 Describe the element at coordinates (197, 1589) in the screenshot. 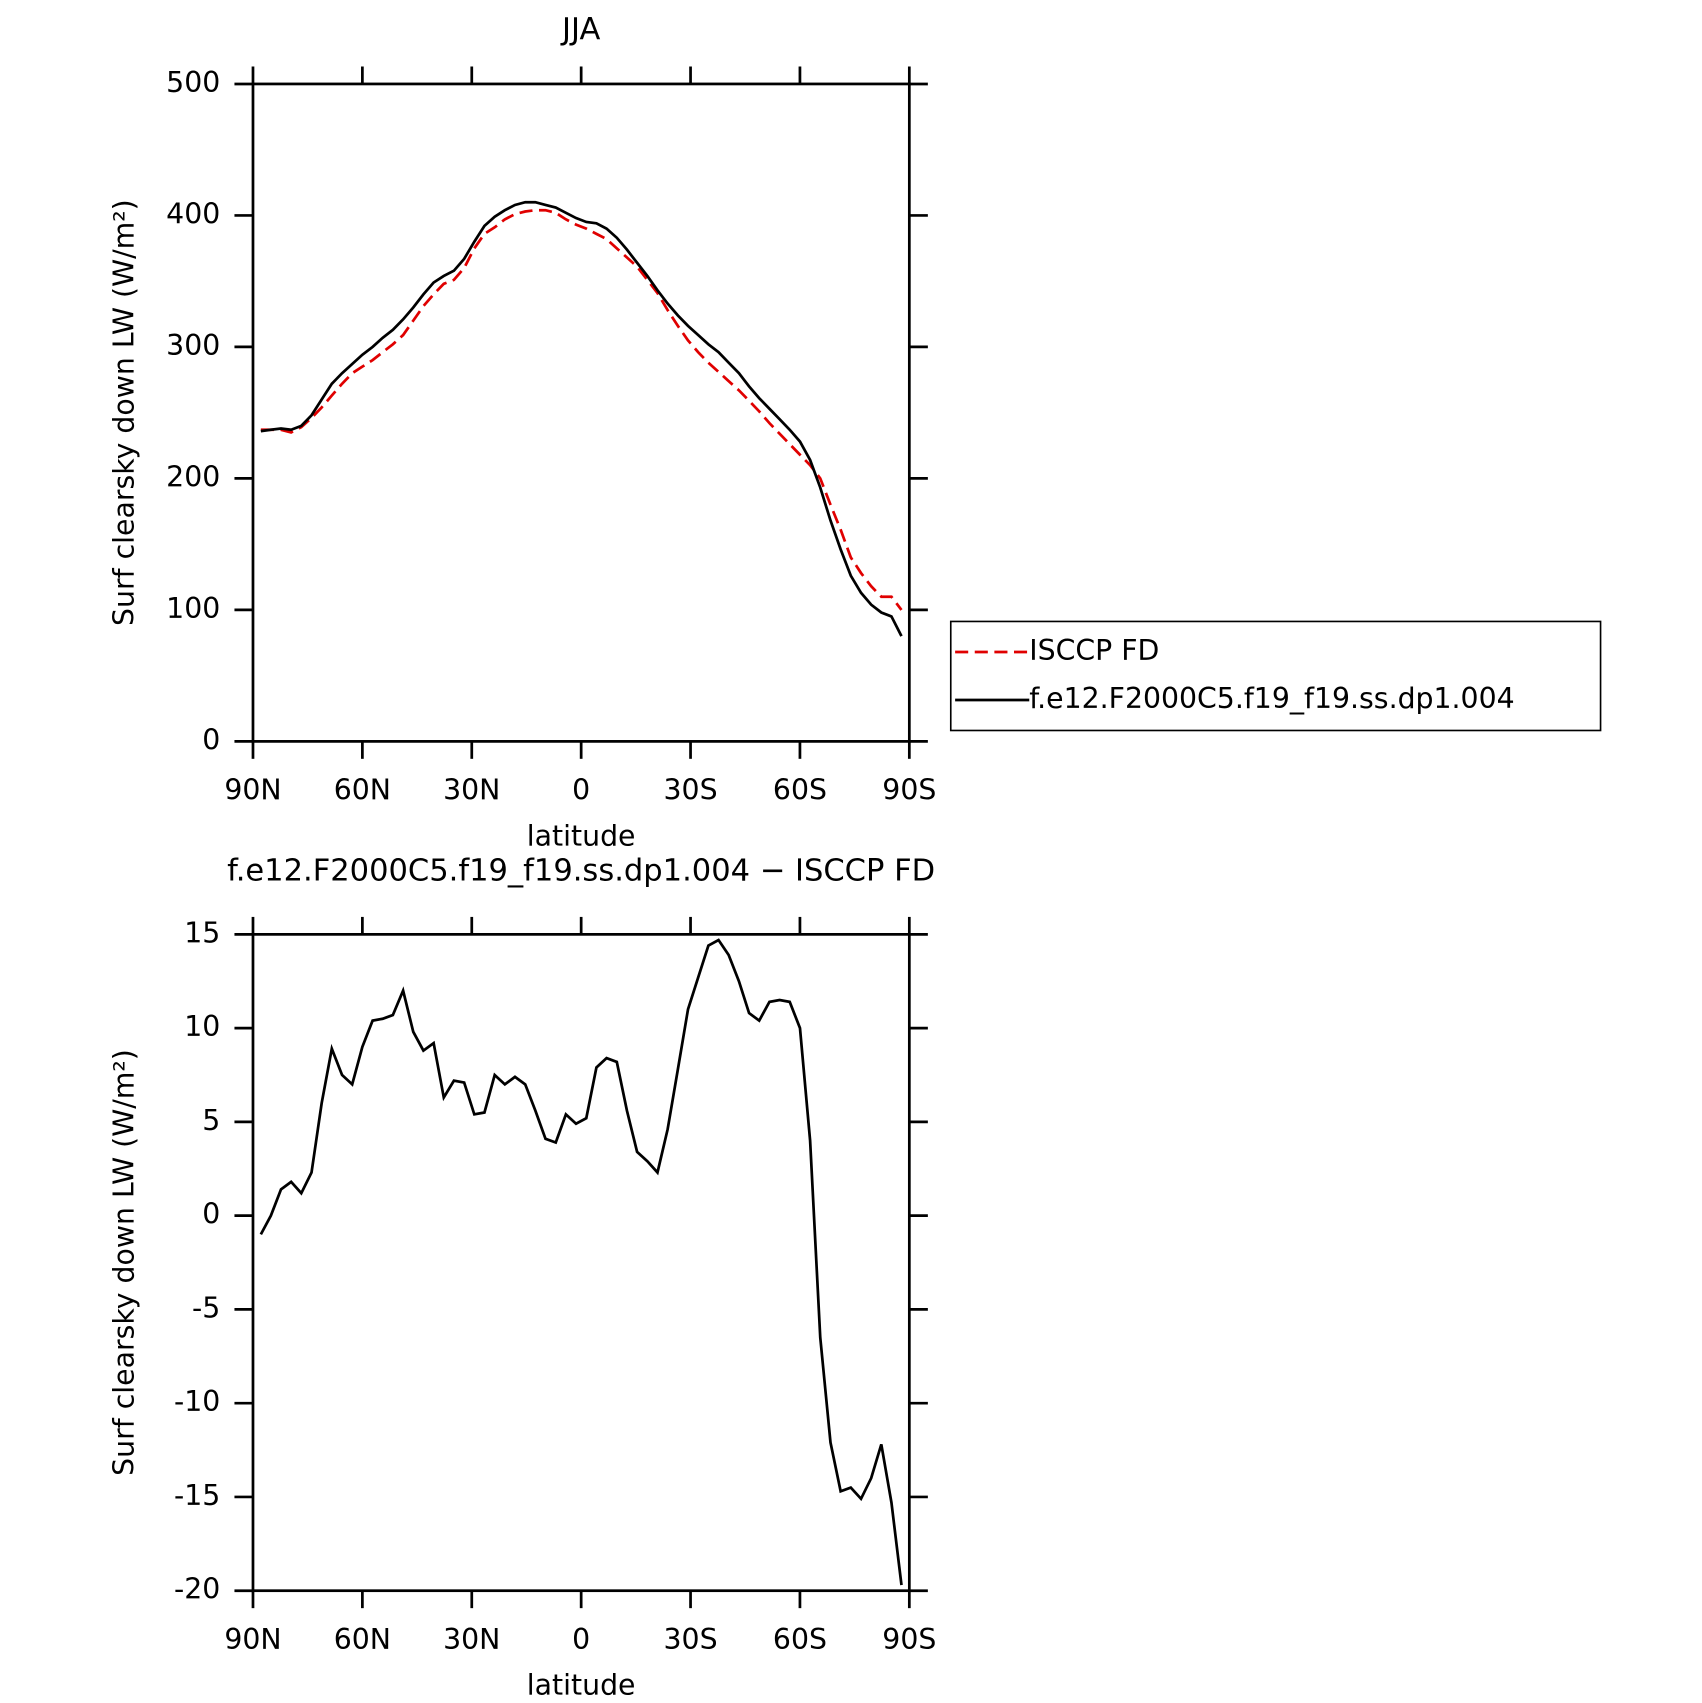

I see `y-tick-label: -20` at that location.